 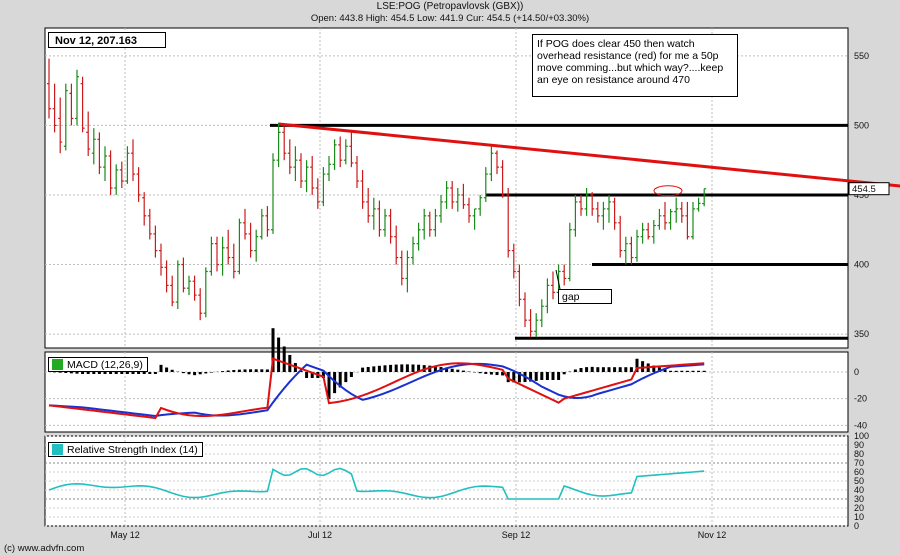 I want to click on rsi-legend: Relative Strength Index (14), so click(x=125, y=449).